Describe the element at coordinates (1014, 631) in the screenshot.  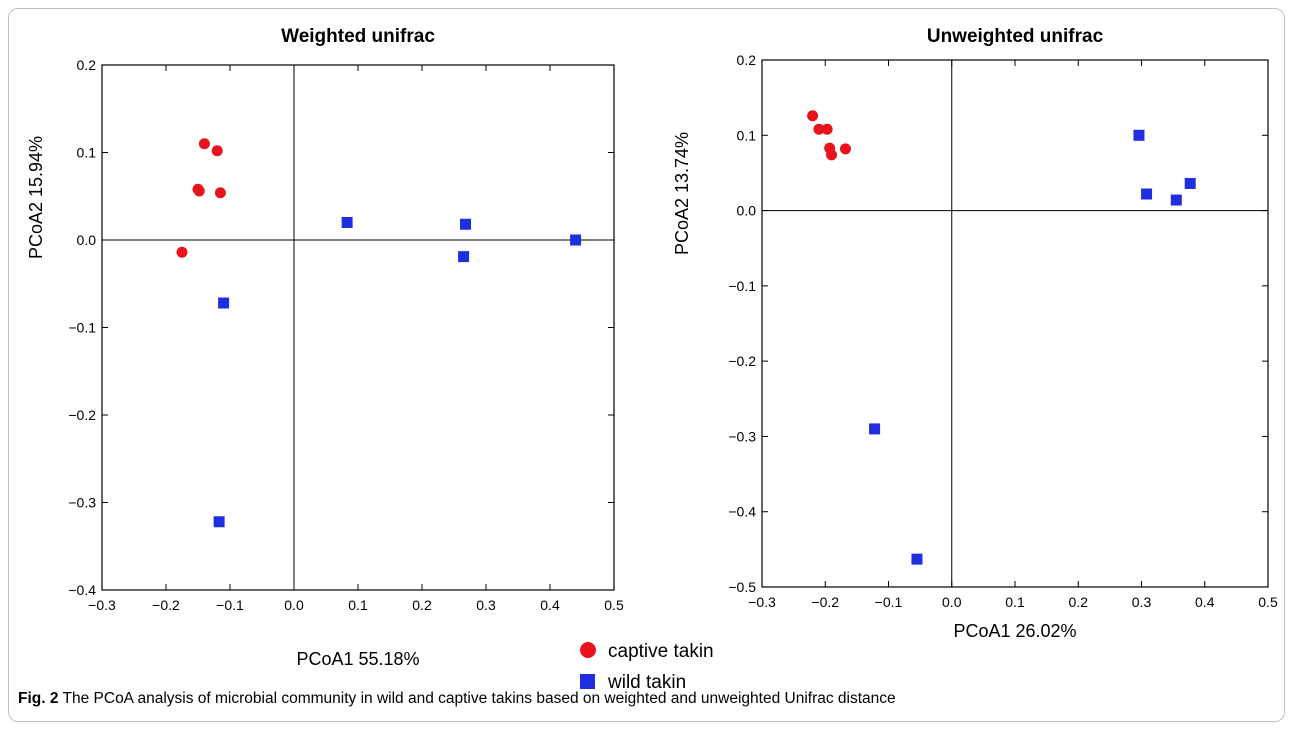
I see `x-axis-label: PCoA1 26.02%` at that location.